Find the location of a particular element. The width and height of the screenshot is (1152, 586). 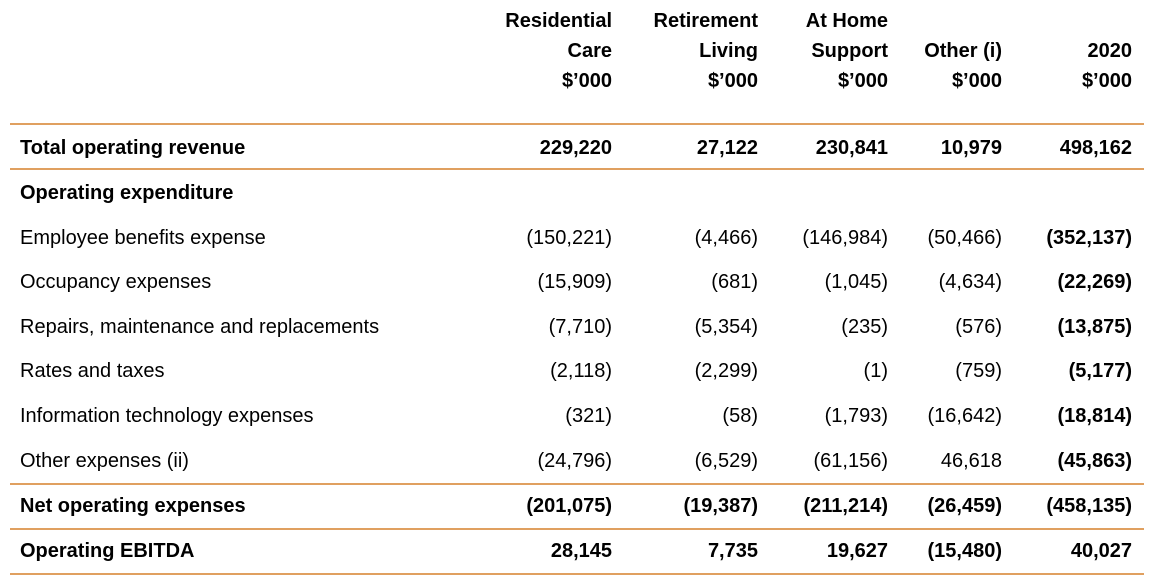

col-header-at-home-support: At Home Support $’000 is located at coordinates (847, 51).